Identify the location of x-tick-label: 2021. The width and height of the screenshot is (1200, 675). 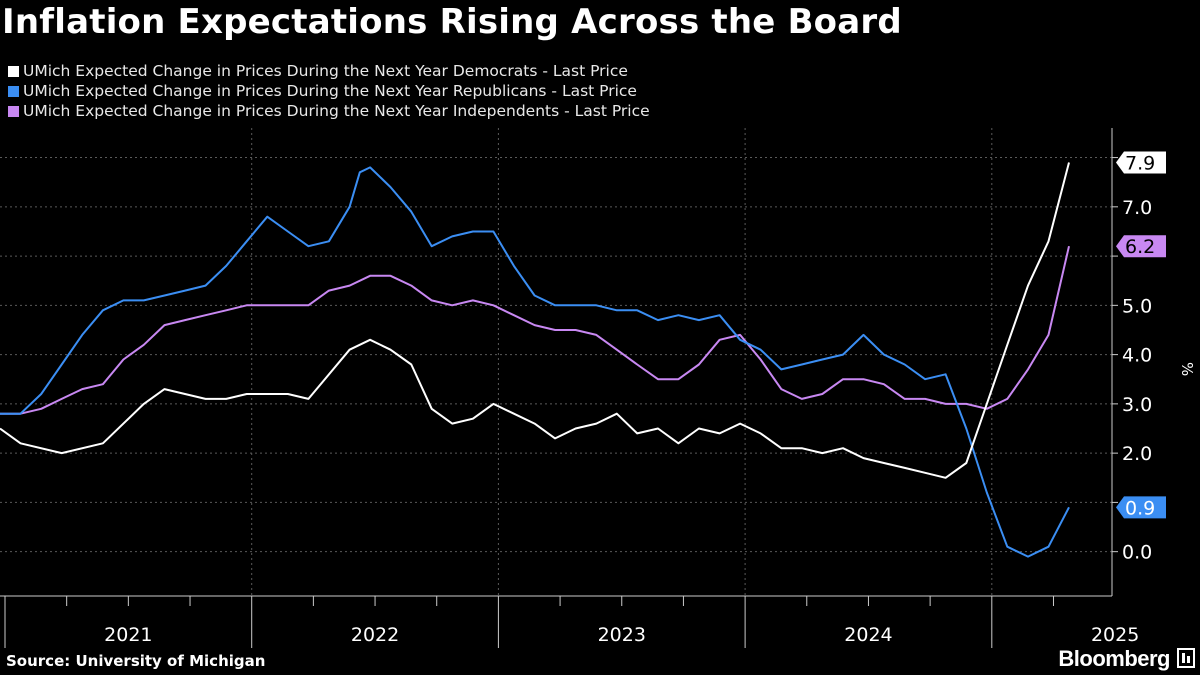
(128, 635).